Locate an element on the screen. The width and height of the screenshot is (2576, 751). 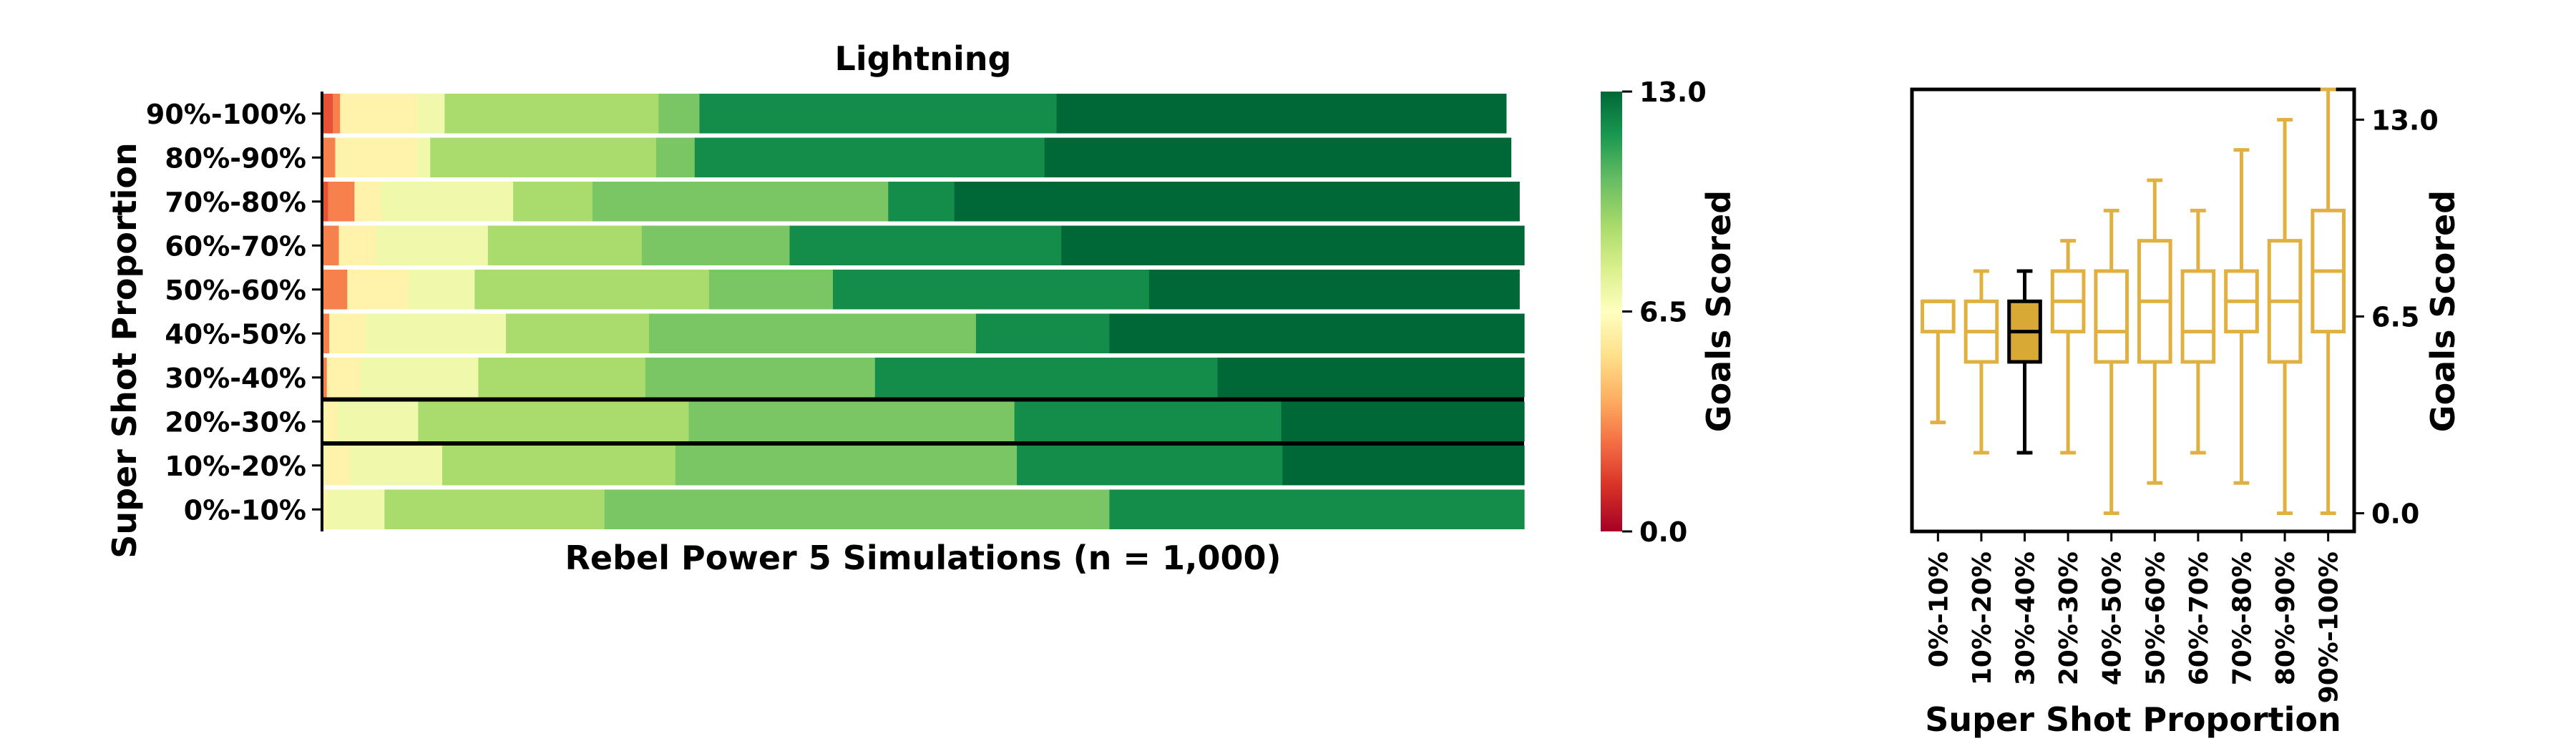
bar-category-label: 90%-100% is located at coordinates (226, 115).